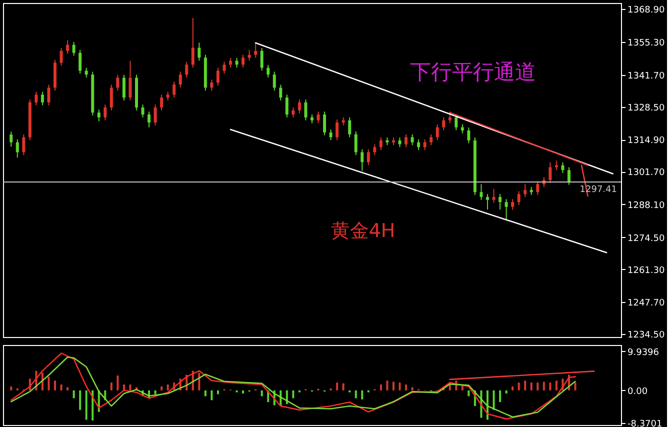 The width and height of the screenshot is (671, 427). What do you see at coordinates (646, 303) in the screenshot?
I see `y-tick-label: 1247.70` at bounding box center [646, 303].